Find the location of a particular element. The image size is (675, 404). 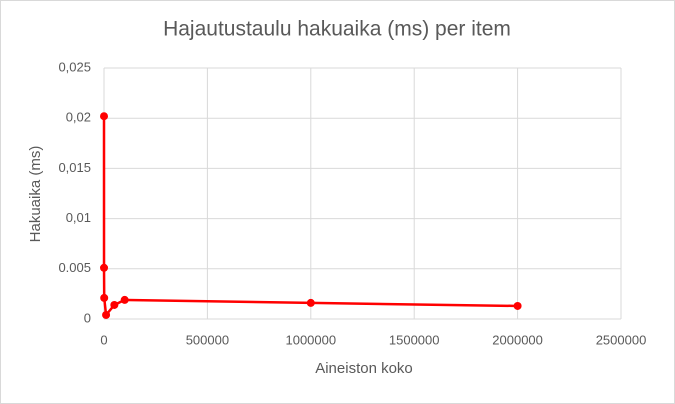

y-tick-label: 0,01 is located at coordinates (78, 217).